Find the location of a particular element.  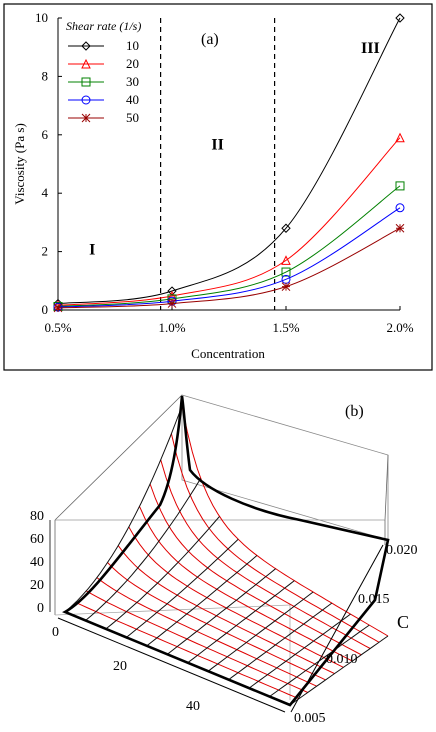

c-tick: 0.015 is located at coordinates (374, 599).